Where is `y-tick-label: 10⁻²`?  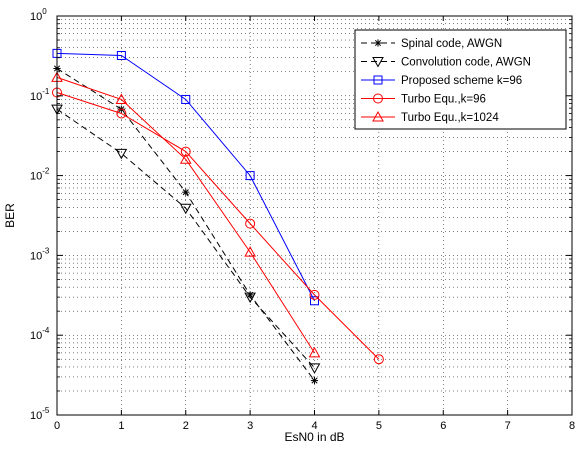
y-tick-label: 10⁻² is located at coordinates (40, 175).